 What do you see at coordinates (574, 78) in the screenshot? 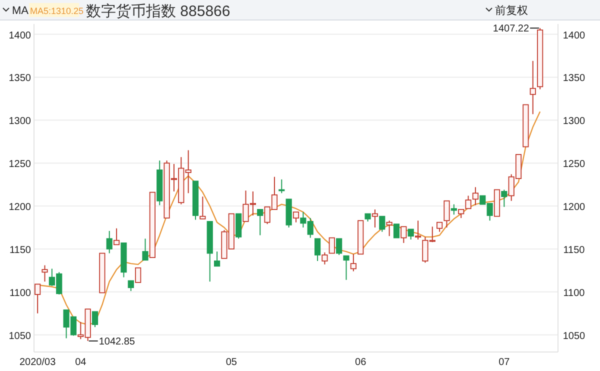
I see `y2-tick-label: 1350` at bounding box center [574, 78].